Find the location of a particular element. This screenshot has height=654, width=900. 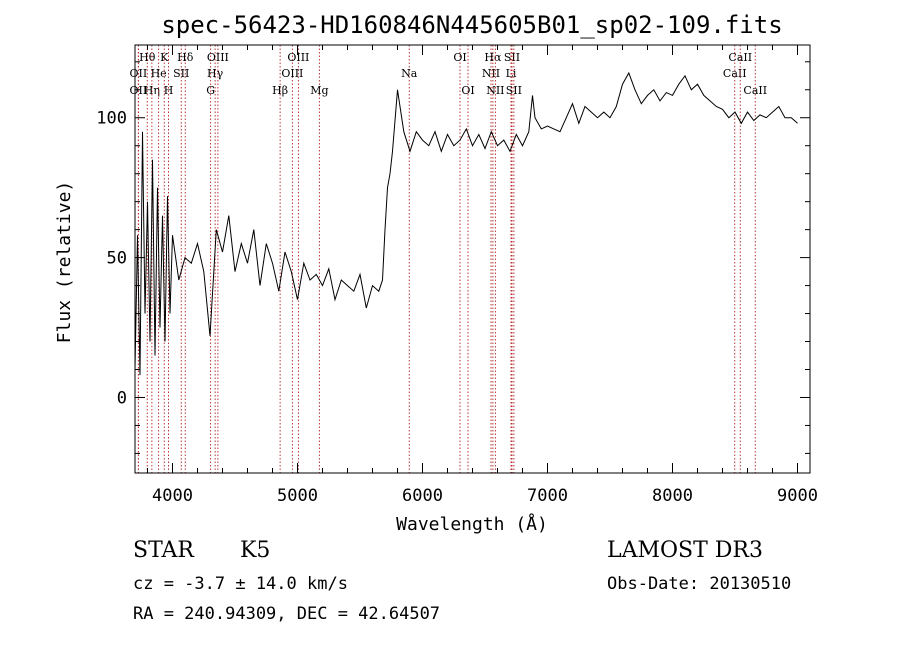

y-tick-label: 50 is located at coordinates (117, 259).